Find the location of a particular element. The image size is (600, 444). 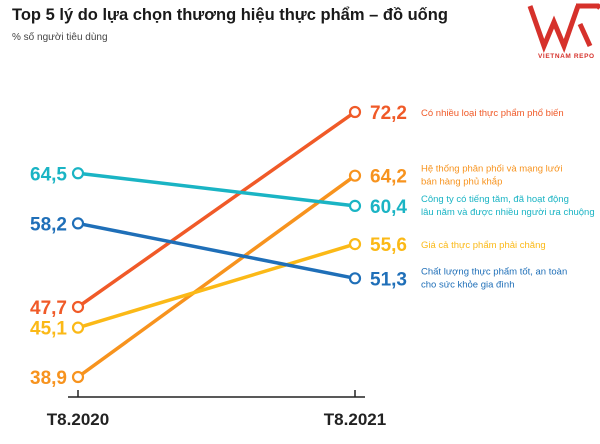

x-tick-label: T8.2020 is located at coordinates (78, 419).